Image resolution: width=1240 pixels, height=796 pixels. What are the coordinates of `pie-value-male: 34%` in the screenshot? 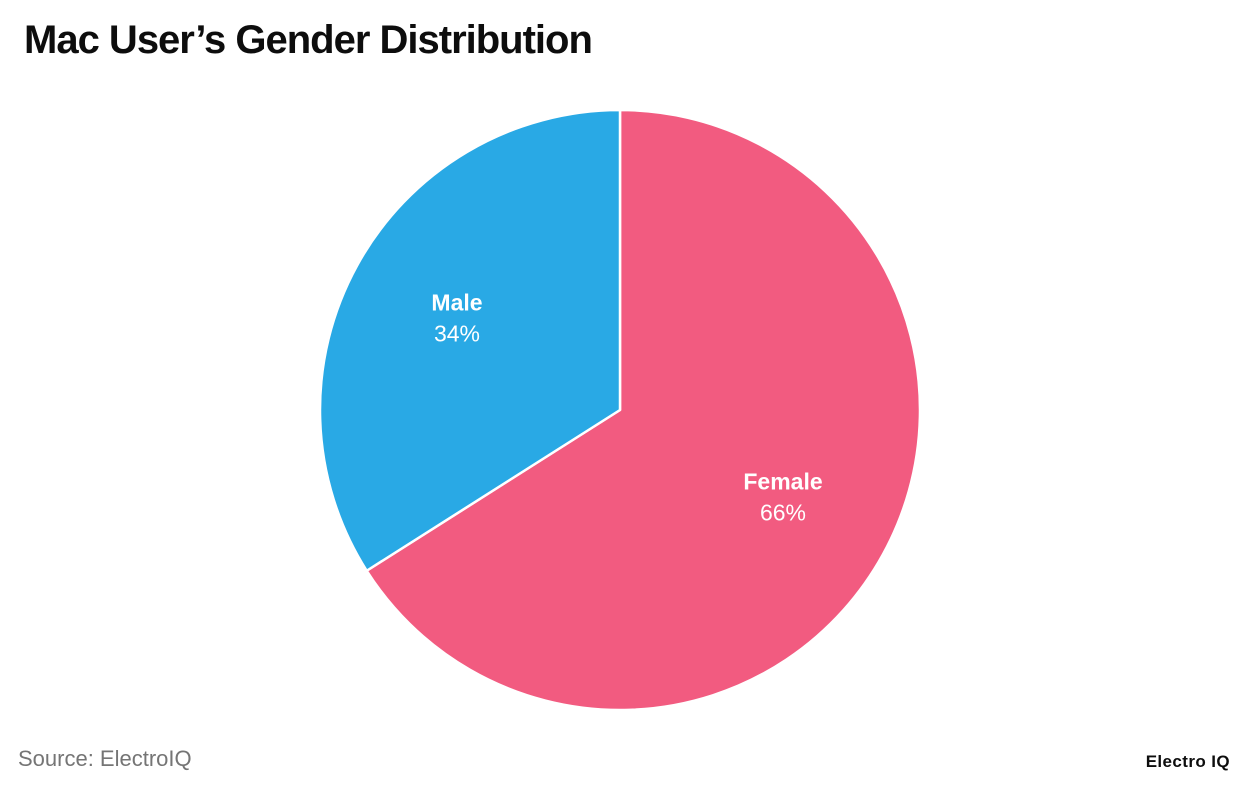 It's located at (457, 333).